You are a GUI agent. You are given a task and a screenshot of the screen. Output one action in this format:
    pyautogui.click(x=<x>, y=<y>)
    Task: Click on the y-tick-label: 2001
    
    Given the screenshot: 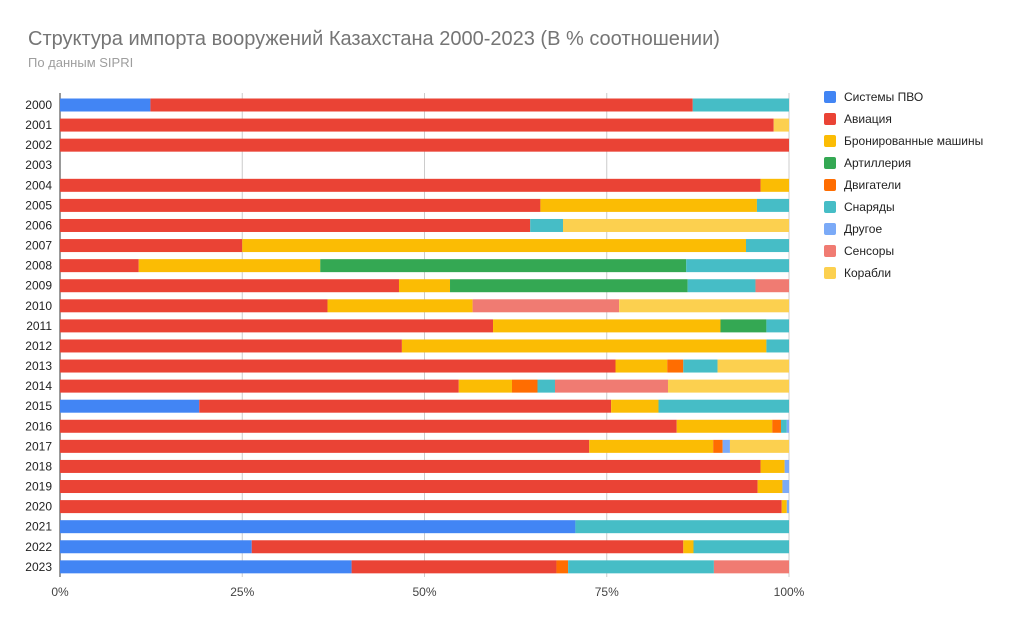 What is the action you would take?
    pyautogui.click(x=38, y=125)
    